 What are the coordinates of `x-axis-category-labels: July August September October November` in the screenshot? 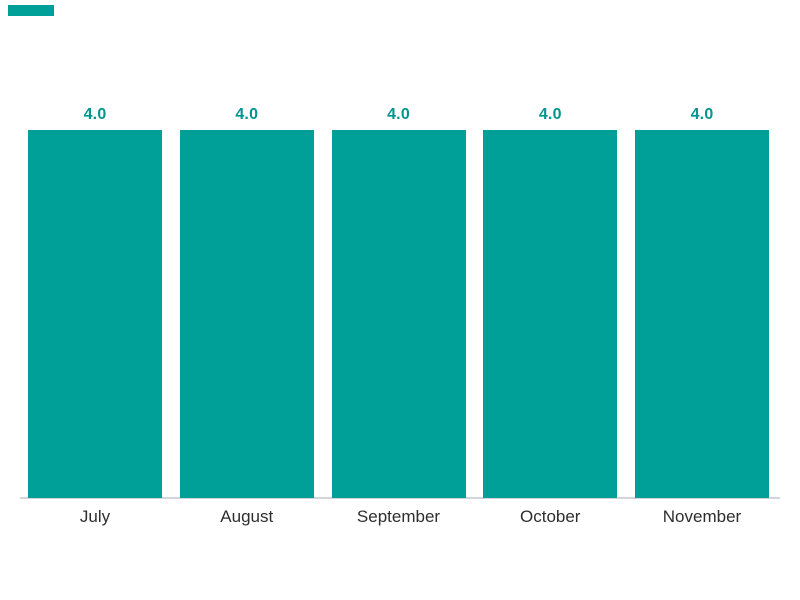 It's located at (398, 517).